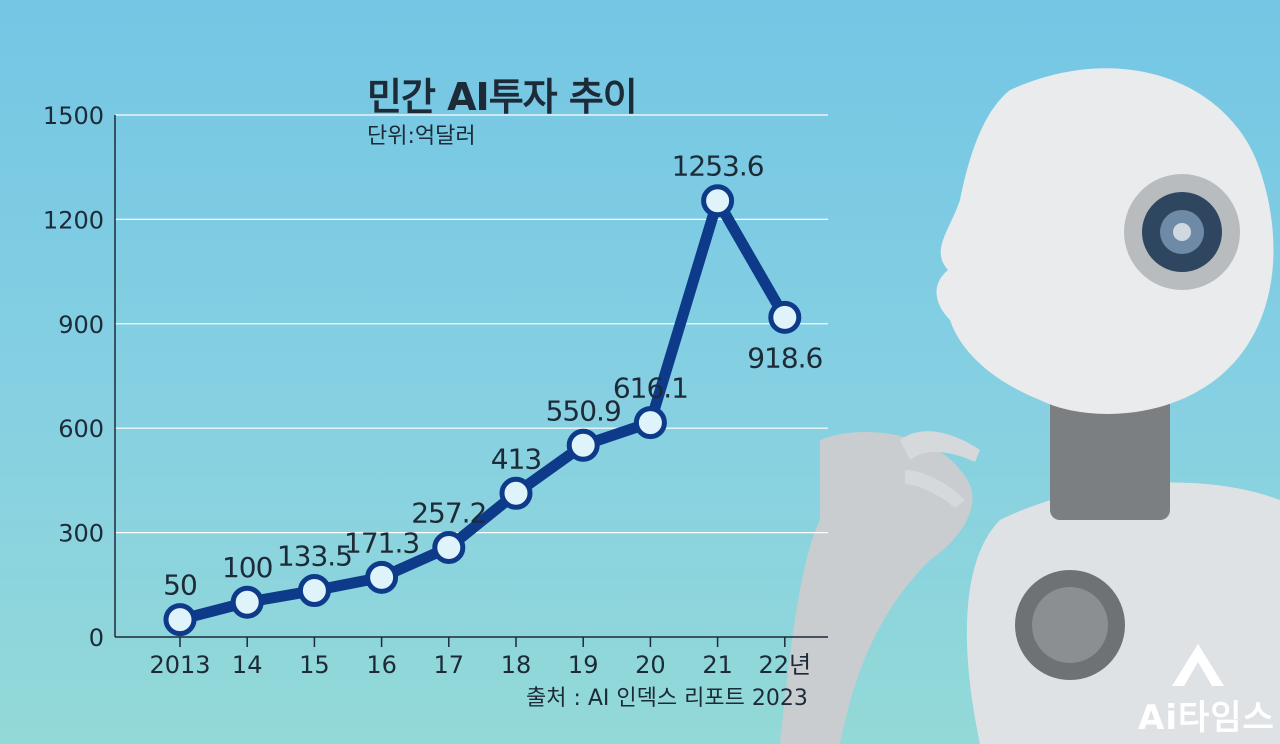 This screenshot has height=744, width=1280. Describe the element at coordinates (381, 542) in the screenshot. I see `data-label: 171.3` at that location.